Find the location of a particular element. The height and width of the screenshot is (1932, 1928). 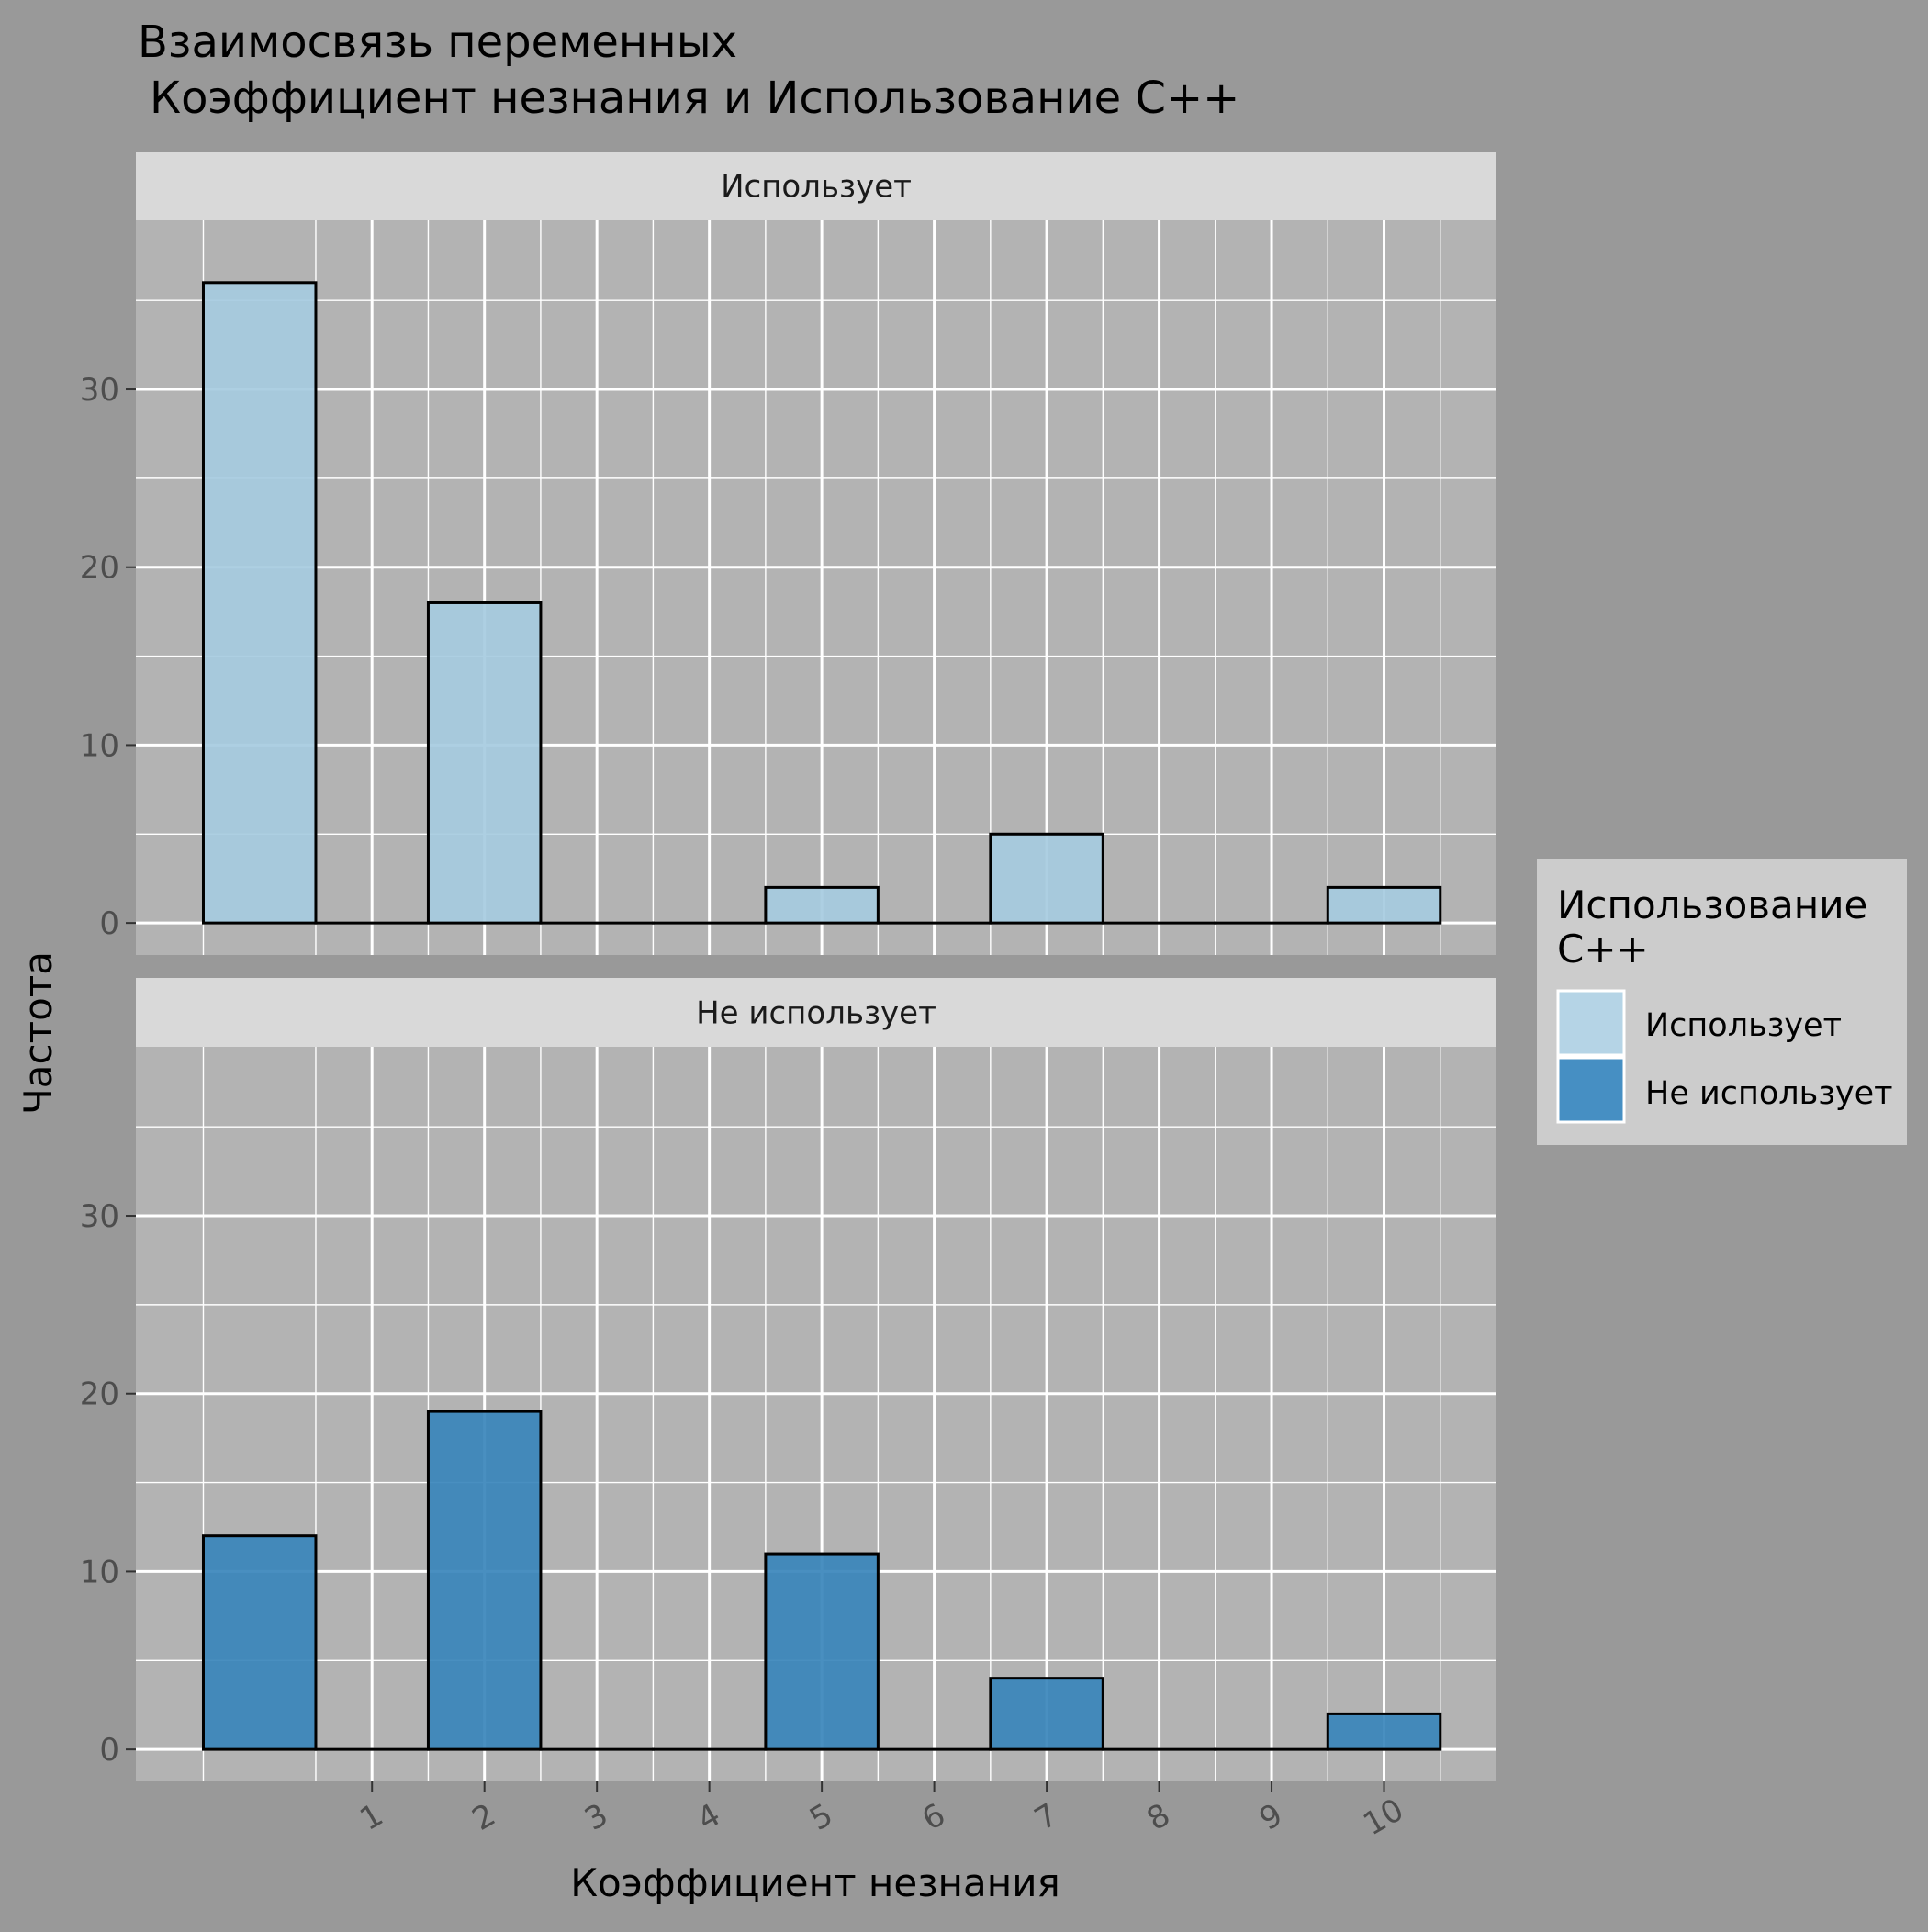

x-tick-label: 6 is located at coordinates (934, 1816).